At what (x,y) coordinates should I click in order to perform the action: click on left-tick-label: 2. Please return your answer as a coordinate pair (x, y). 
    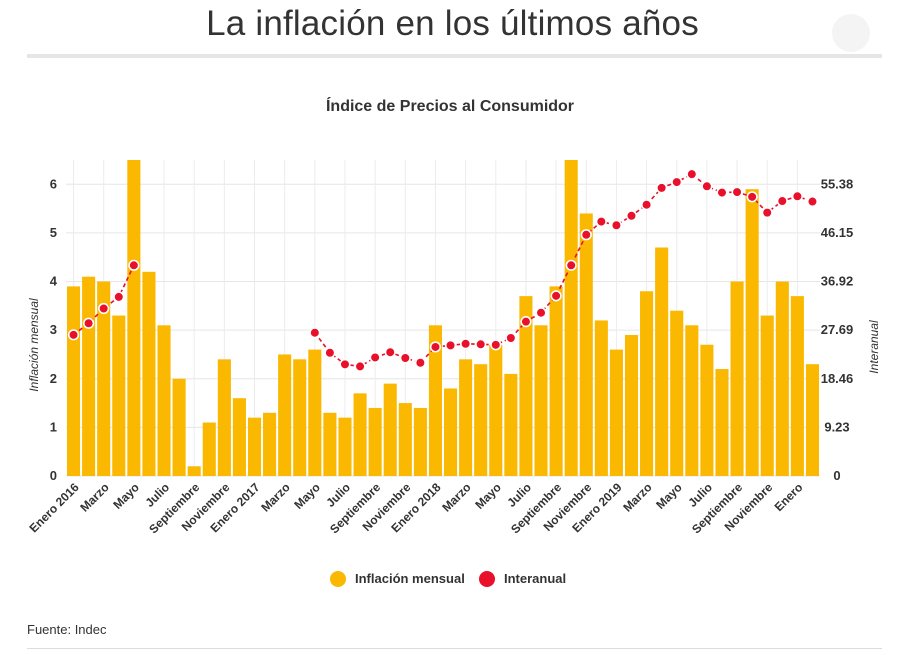
    Looking at the image, I should click on (53, 378).